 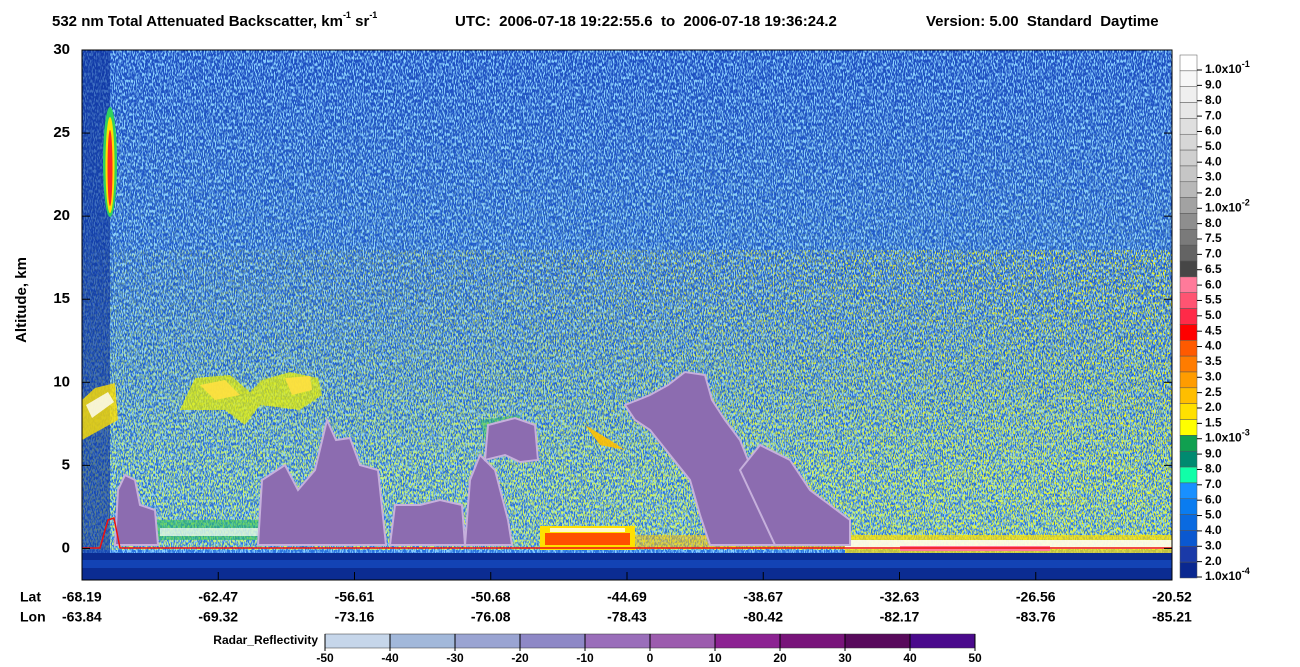 What do you see at coordinates (715, 658) in the screenshot?
I see `radar-colorbar-label: 10` at bounding box center [715, 658].